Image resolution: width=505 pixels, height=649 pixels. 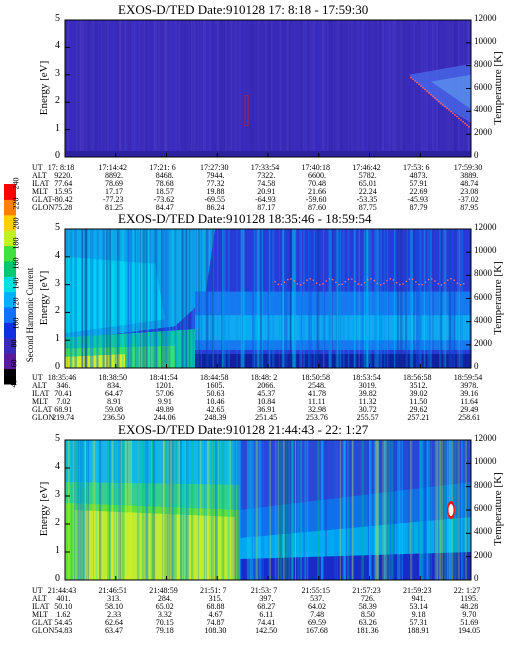 What do you see at coordinates (367, 409) in the screenshot?
I see `orbit-value: 30.72` at bounding box center [367, 409].